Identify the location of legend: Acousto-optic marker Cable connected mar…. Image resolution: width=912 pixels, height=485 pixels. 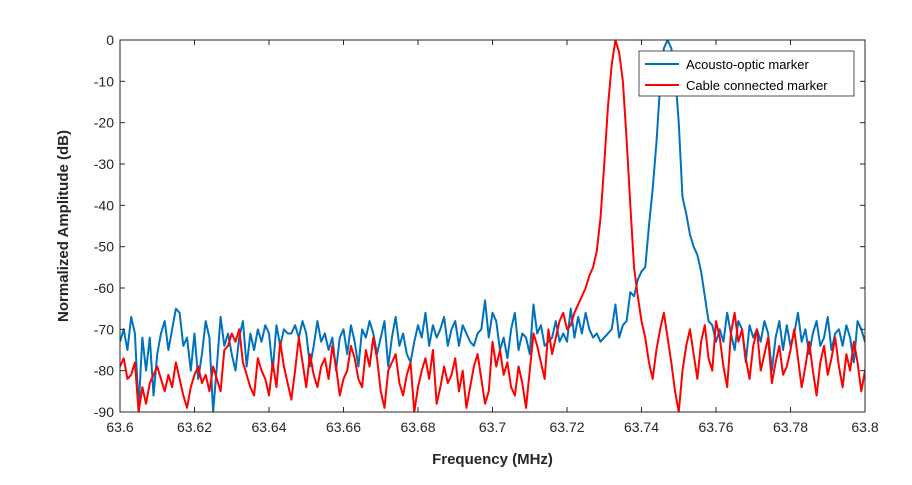
(746, 73).